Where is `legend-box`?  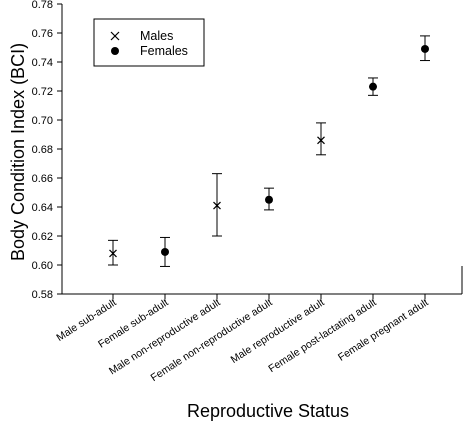 legend-box is located at coordinates (149, 42).